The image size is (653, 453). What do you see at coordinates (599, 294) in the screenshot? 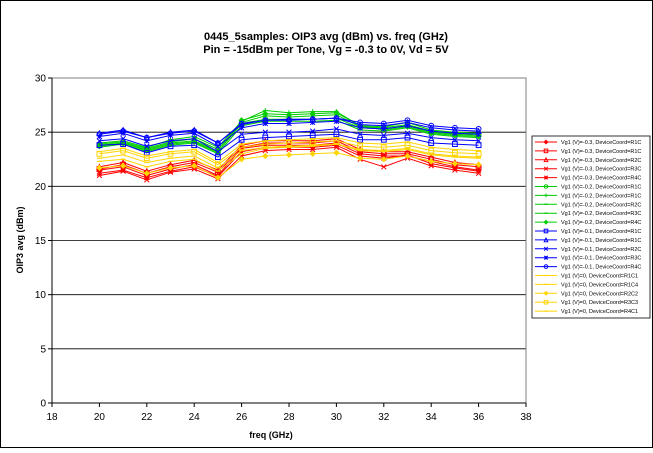
I see `legend-entry-label: Vg1 (V)=0, DeviceCoord=R2C2` at bounding box center [599, 294].